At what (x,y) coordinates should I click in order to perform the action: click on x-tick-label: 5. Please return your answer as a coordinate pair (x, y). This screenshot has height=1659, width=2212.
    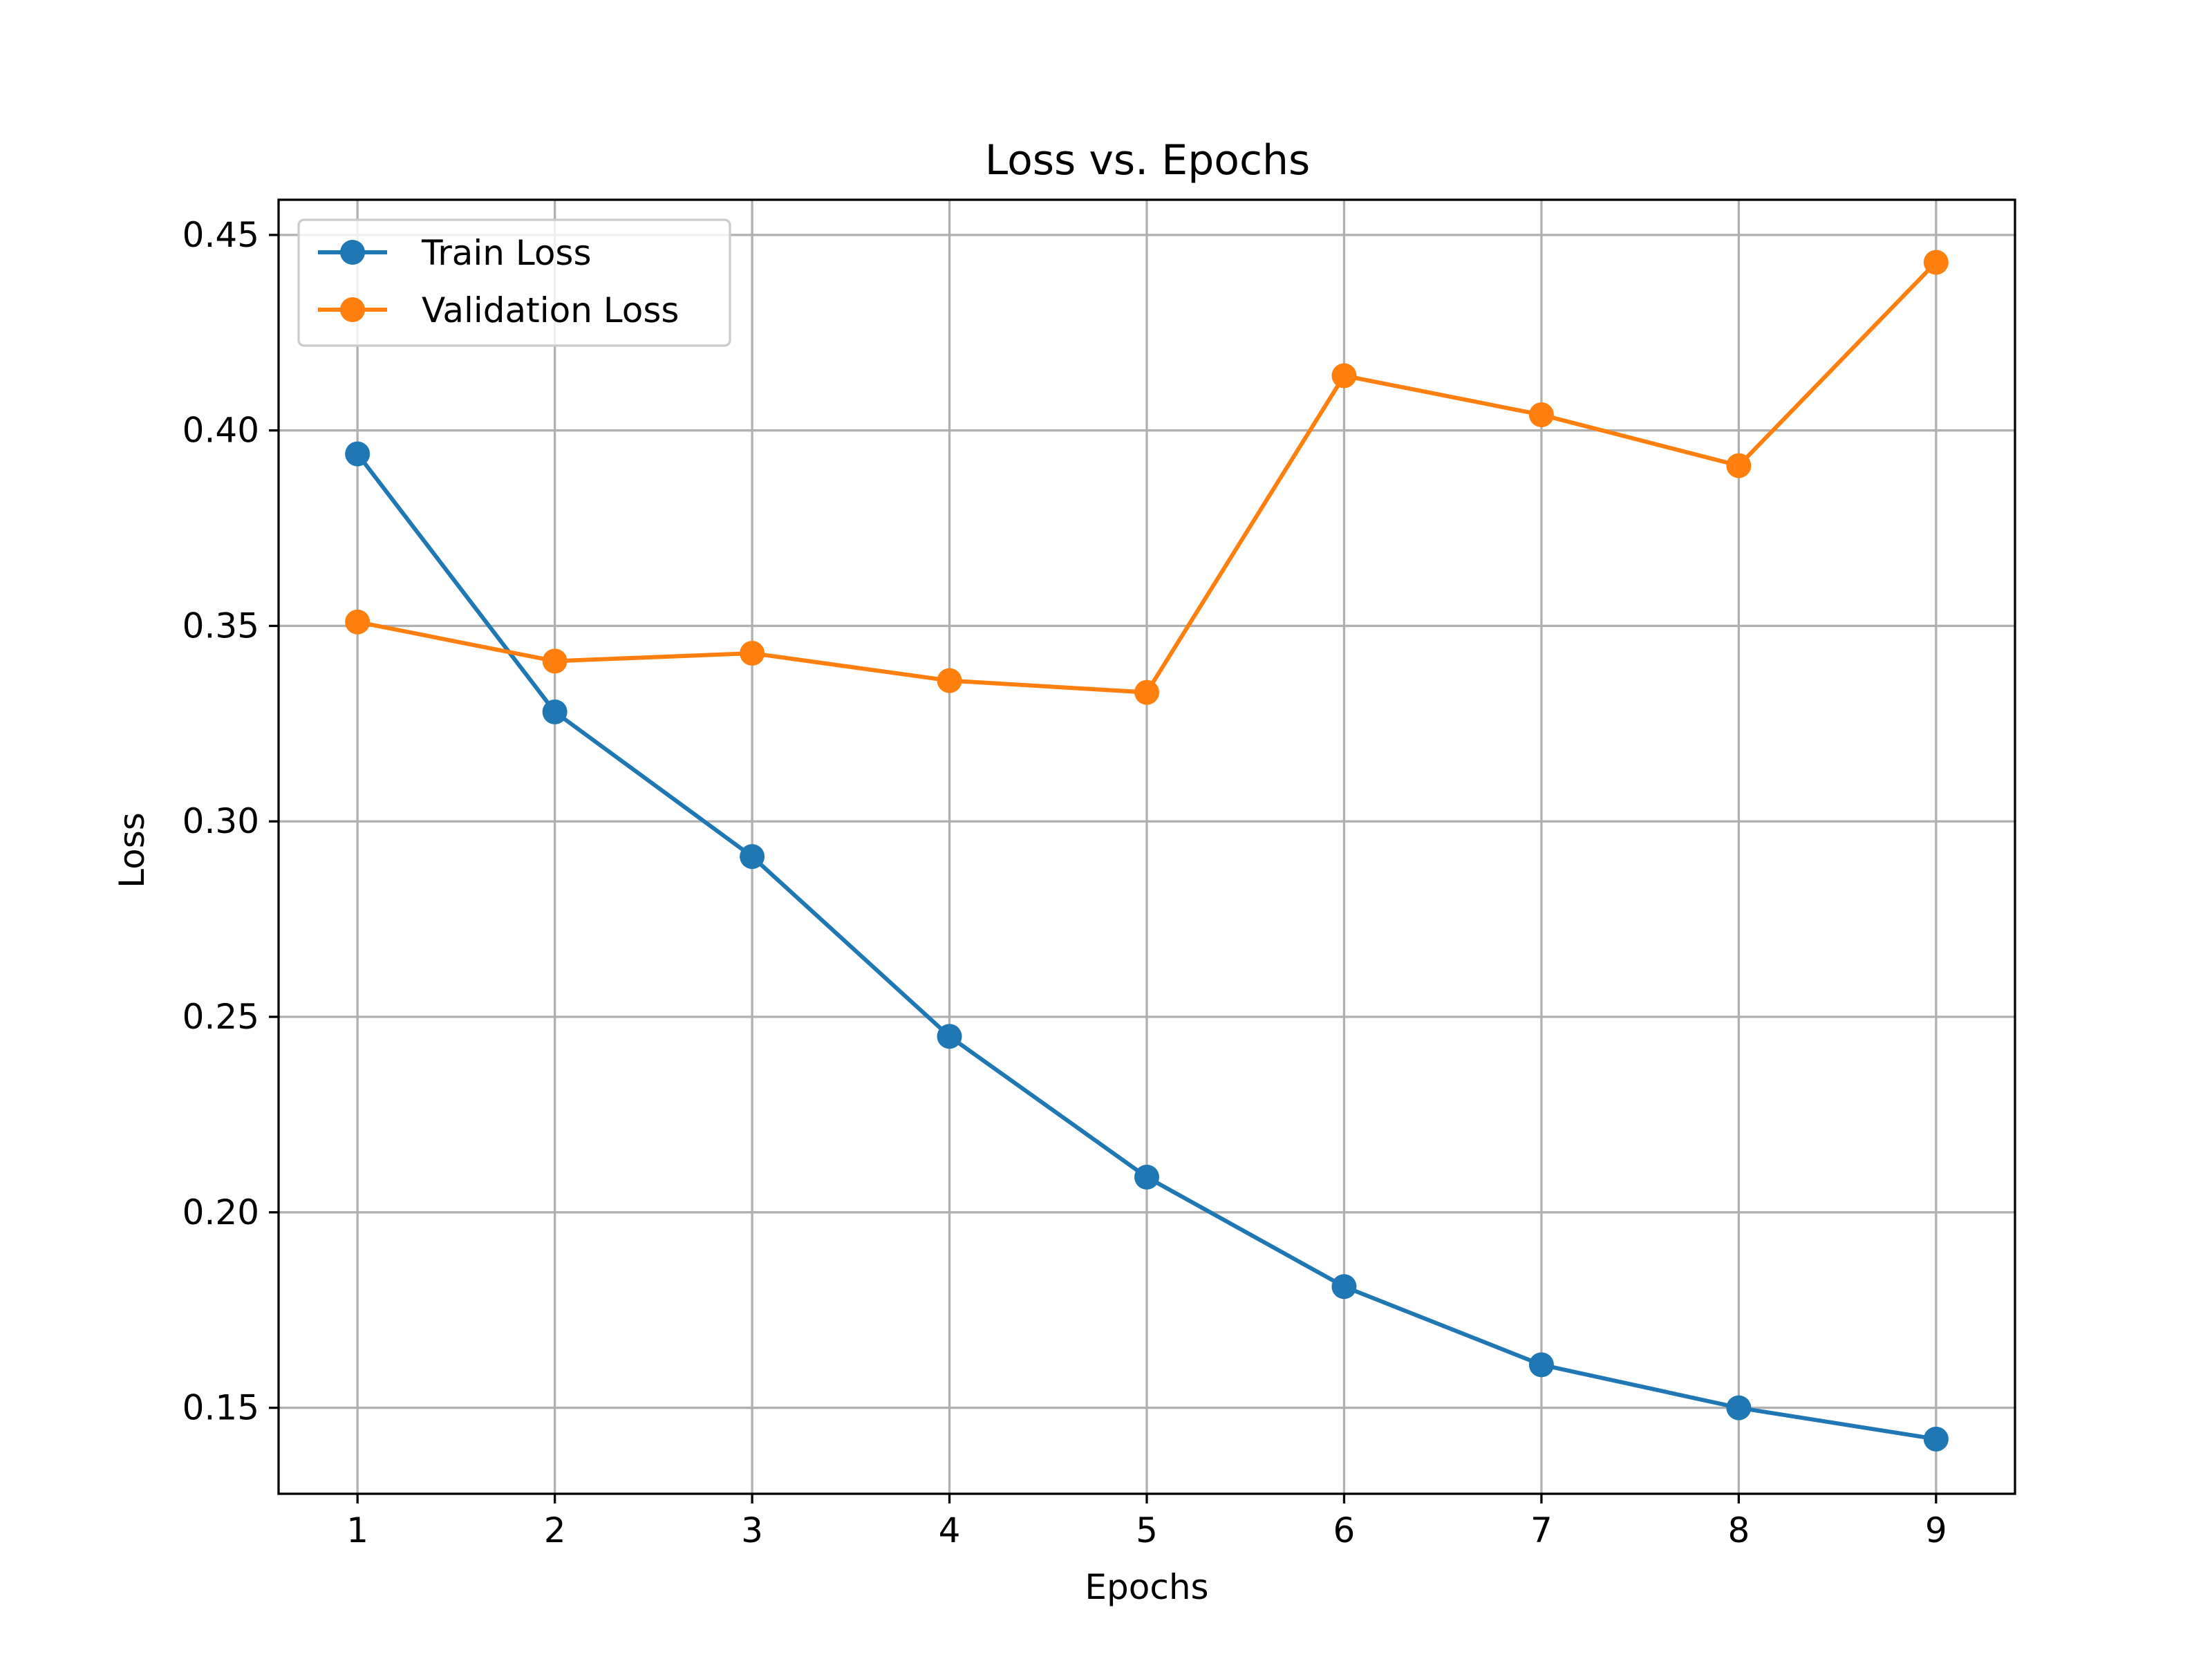
    Looking at the image, I should click on (1147, 1530).